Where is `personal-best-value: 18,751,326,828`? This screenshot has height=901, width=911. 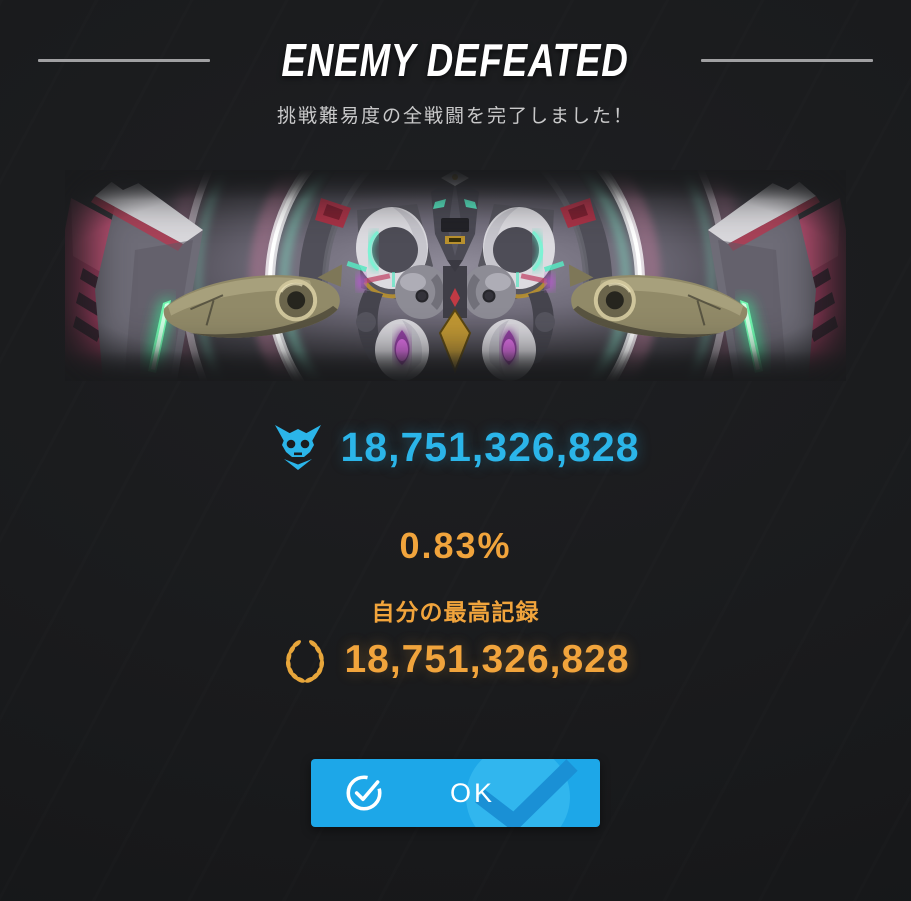
personal-best-value: 18,751,326,828 is located at coordinates (487, 659).